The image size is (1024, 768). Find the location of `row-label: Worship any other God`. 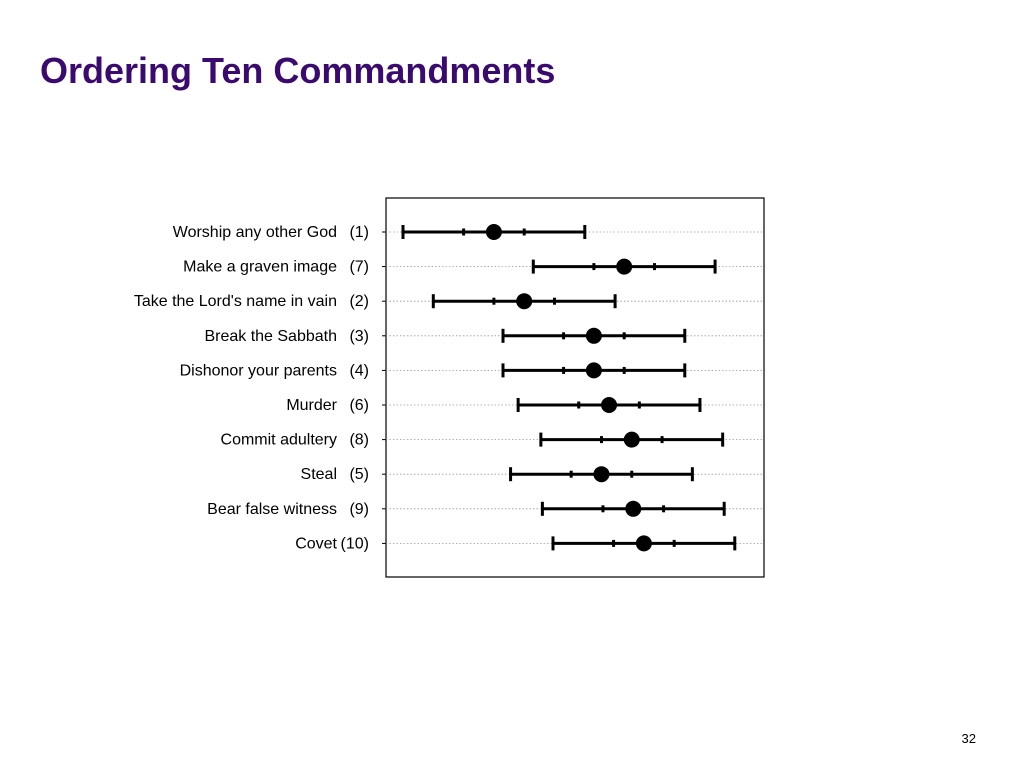

row-label: Worship any other God is located at coordinates (255, 232).